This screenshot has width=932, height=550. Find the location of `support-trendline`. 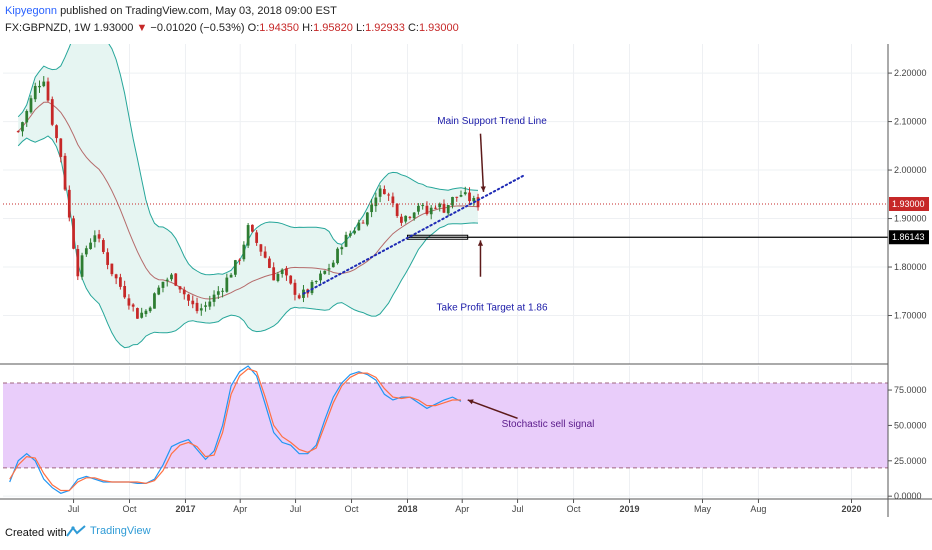

support-trendline is located at coordinates (414, 234).